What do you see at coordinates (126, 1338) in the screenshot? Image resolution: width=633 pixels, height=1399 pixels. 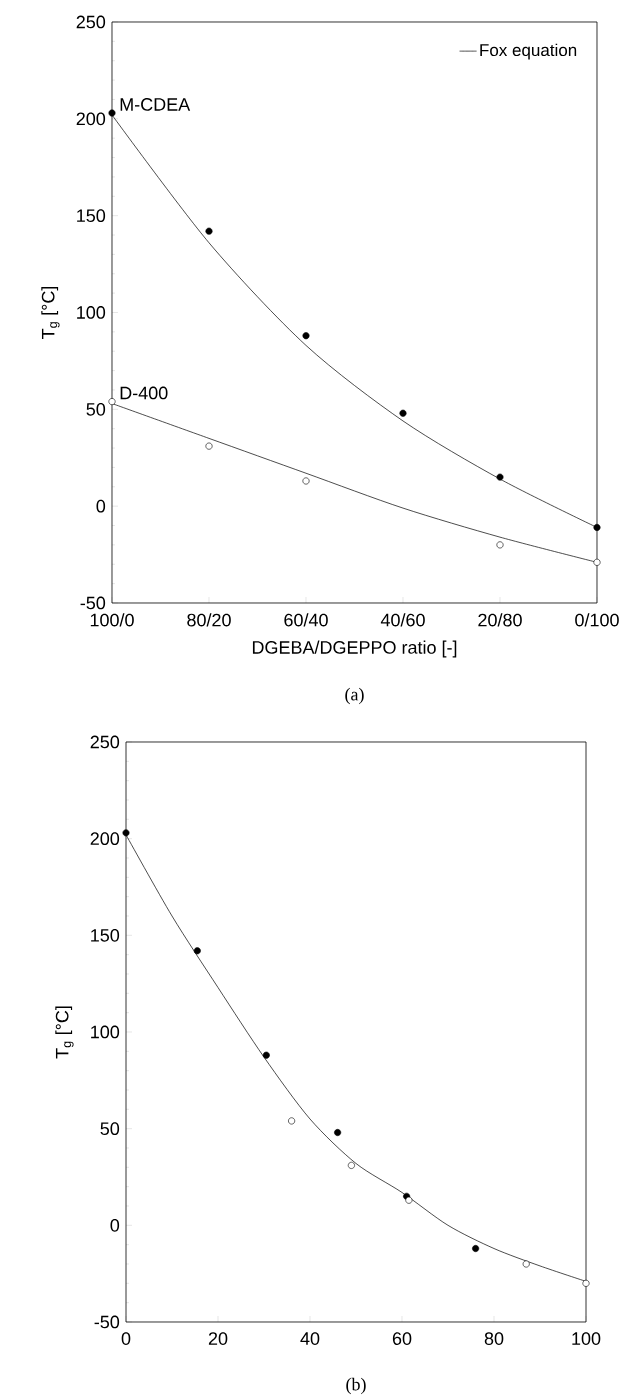 I see `x-tick-label: 0` at bounding box center [126, 1338].